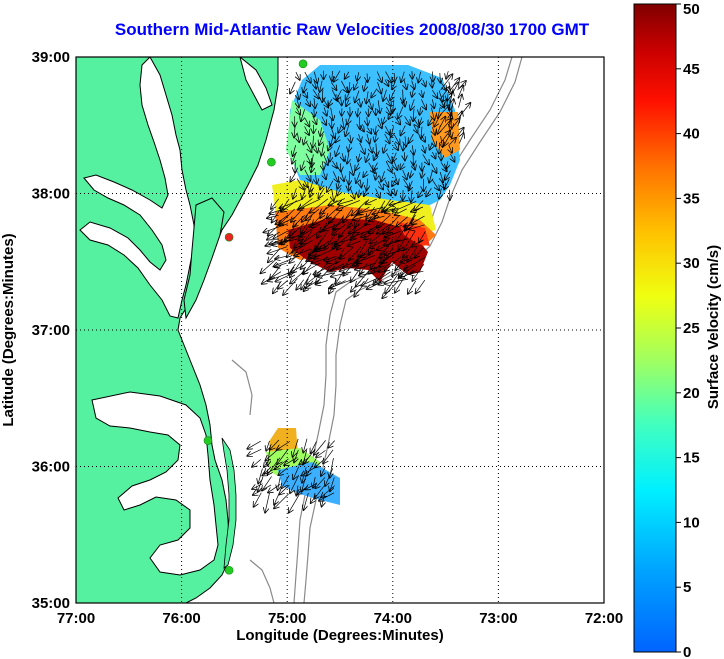 The image size is (724, 659). Describe the element at coordinates (691, 458) in the screenshot. I see `colorbar-tick-label: 15` at that location.